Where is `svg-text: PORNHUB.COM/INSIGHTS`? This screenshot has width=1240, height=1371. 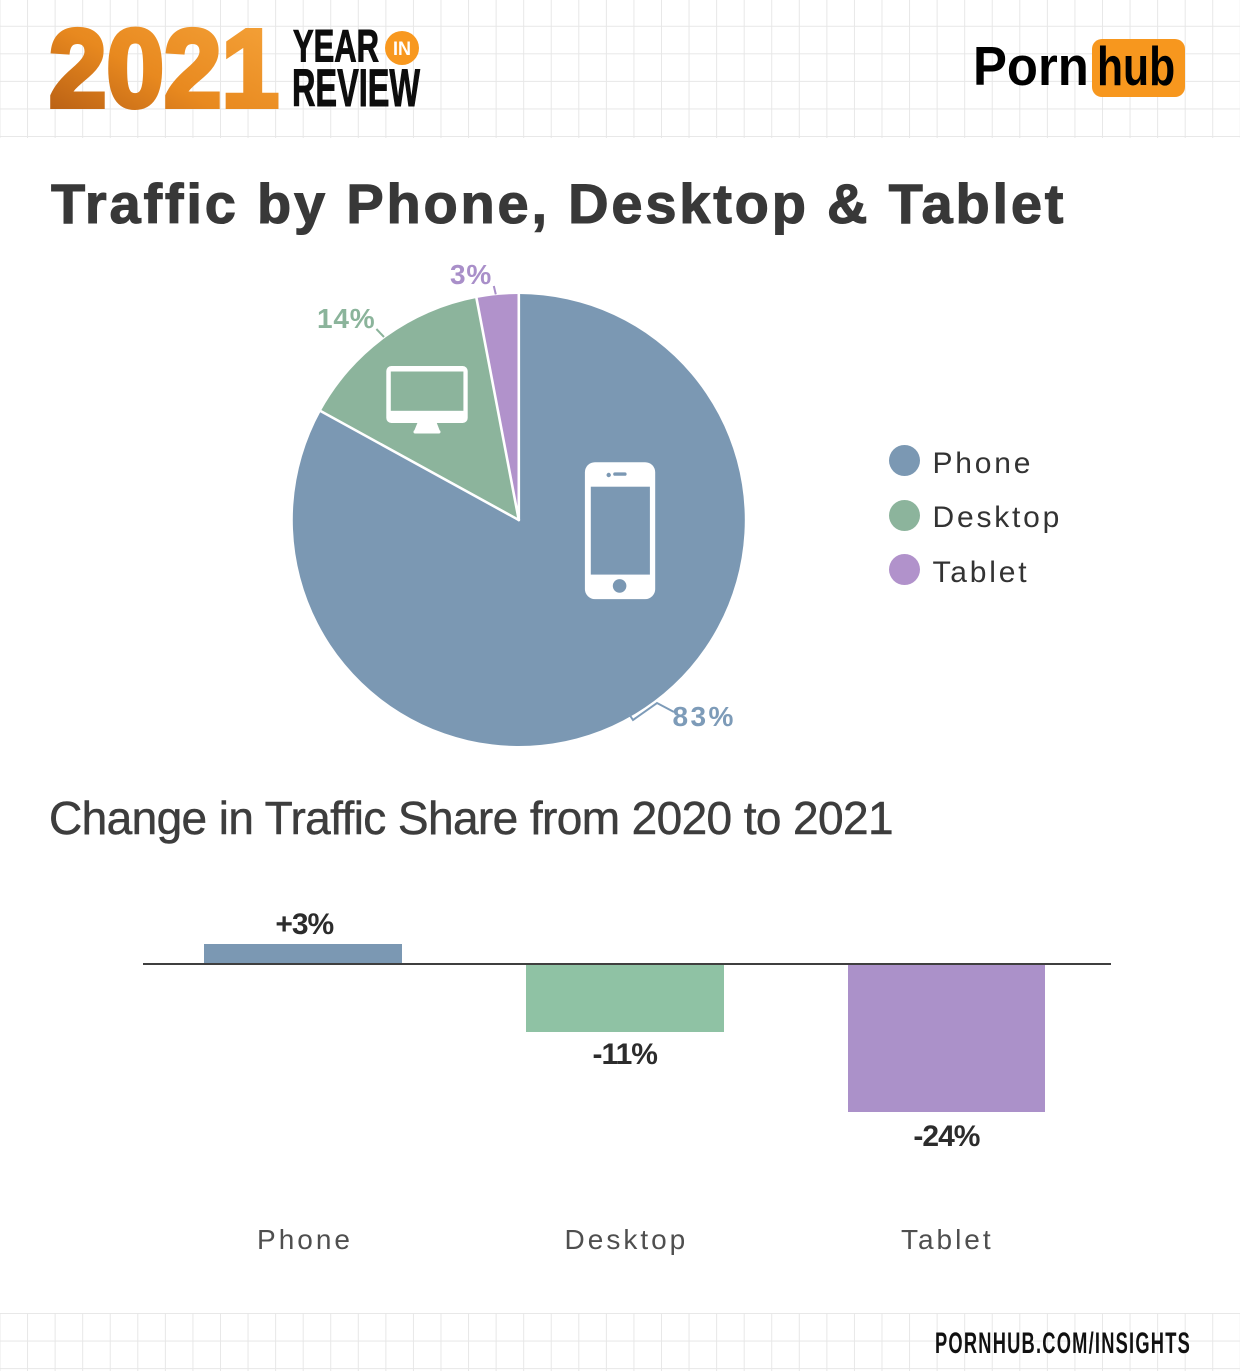
svg-text: PORNHUB.COM/INSIGHTS is located at coordinates (1063, 1343).